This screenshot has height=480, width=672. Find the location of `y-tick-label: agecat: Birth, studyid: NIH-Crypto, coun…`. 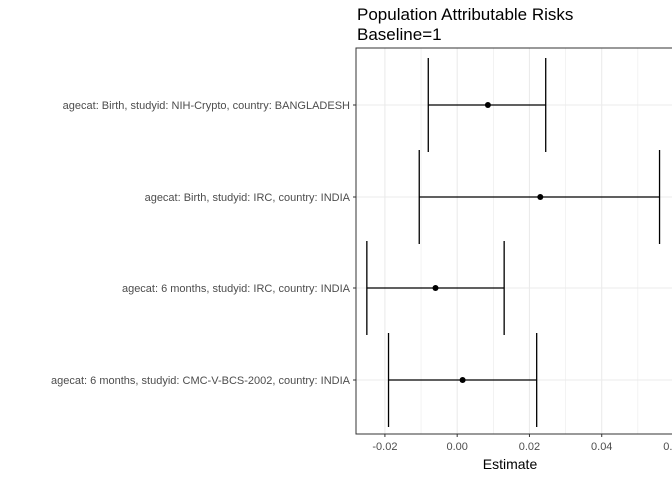

y-tick-label: agecat: Birth, studyid: NIH-Crypto, coun… is located at coordinates (206, 106).